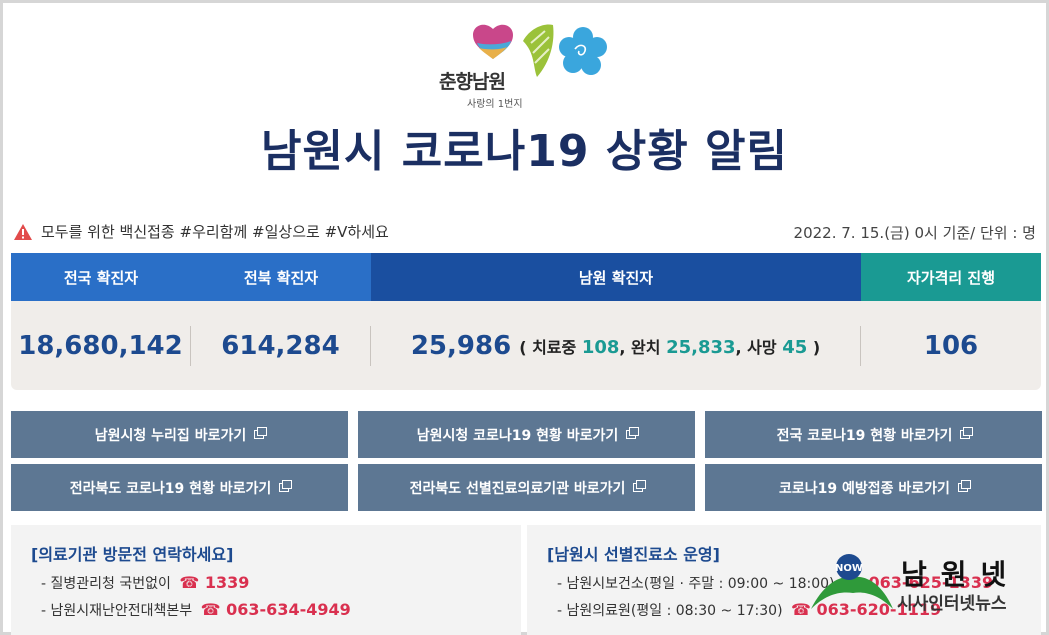  What do you see at coordinates (540, 50) in the screenshot?
I see `namwon-symbol-icon` at bounding box center [540, 50].